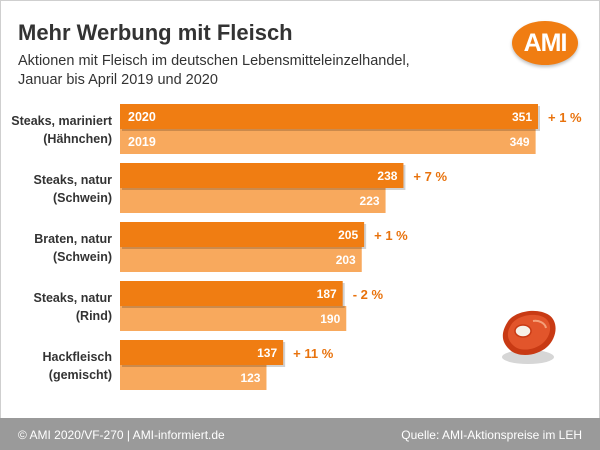 Image resolution: width=600 pixels, height=450 pixels. Describe the element at coordinates (522, 117) in the screenshot. I see `value-label-2020: 351` at that location.